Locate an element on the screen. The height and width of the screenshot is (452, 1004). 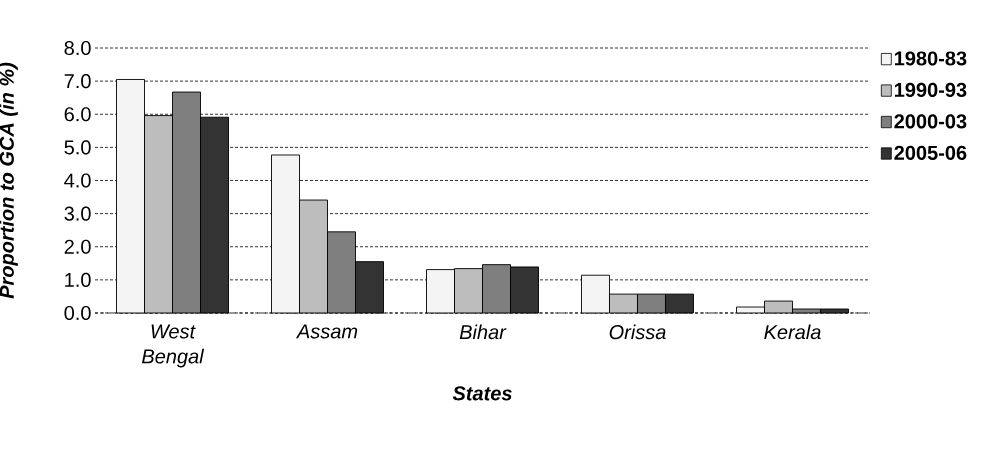
x-tick-label: Orissa is located at coordinates (637, 332).